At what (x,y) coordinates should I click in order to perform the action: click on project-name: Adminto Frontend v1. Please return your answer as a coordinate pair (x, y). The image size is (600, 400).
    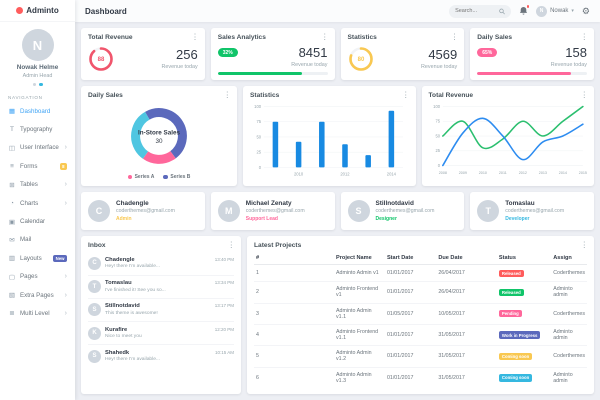
    Looking at the image, I should click on (359, 292).